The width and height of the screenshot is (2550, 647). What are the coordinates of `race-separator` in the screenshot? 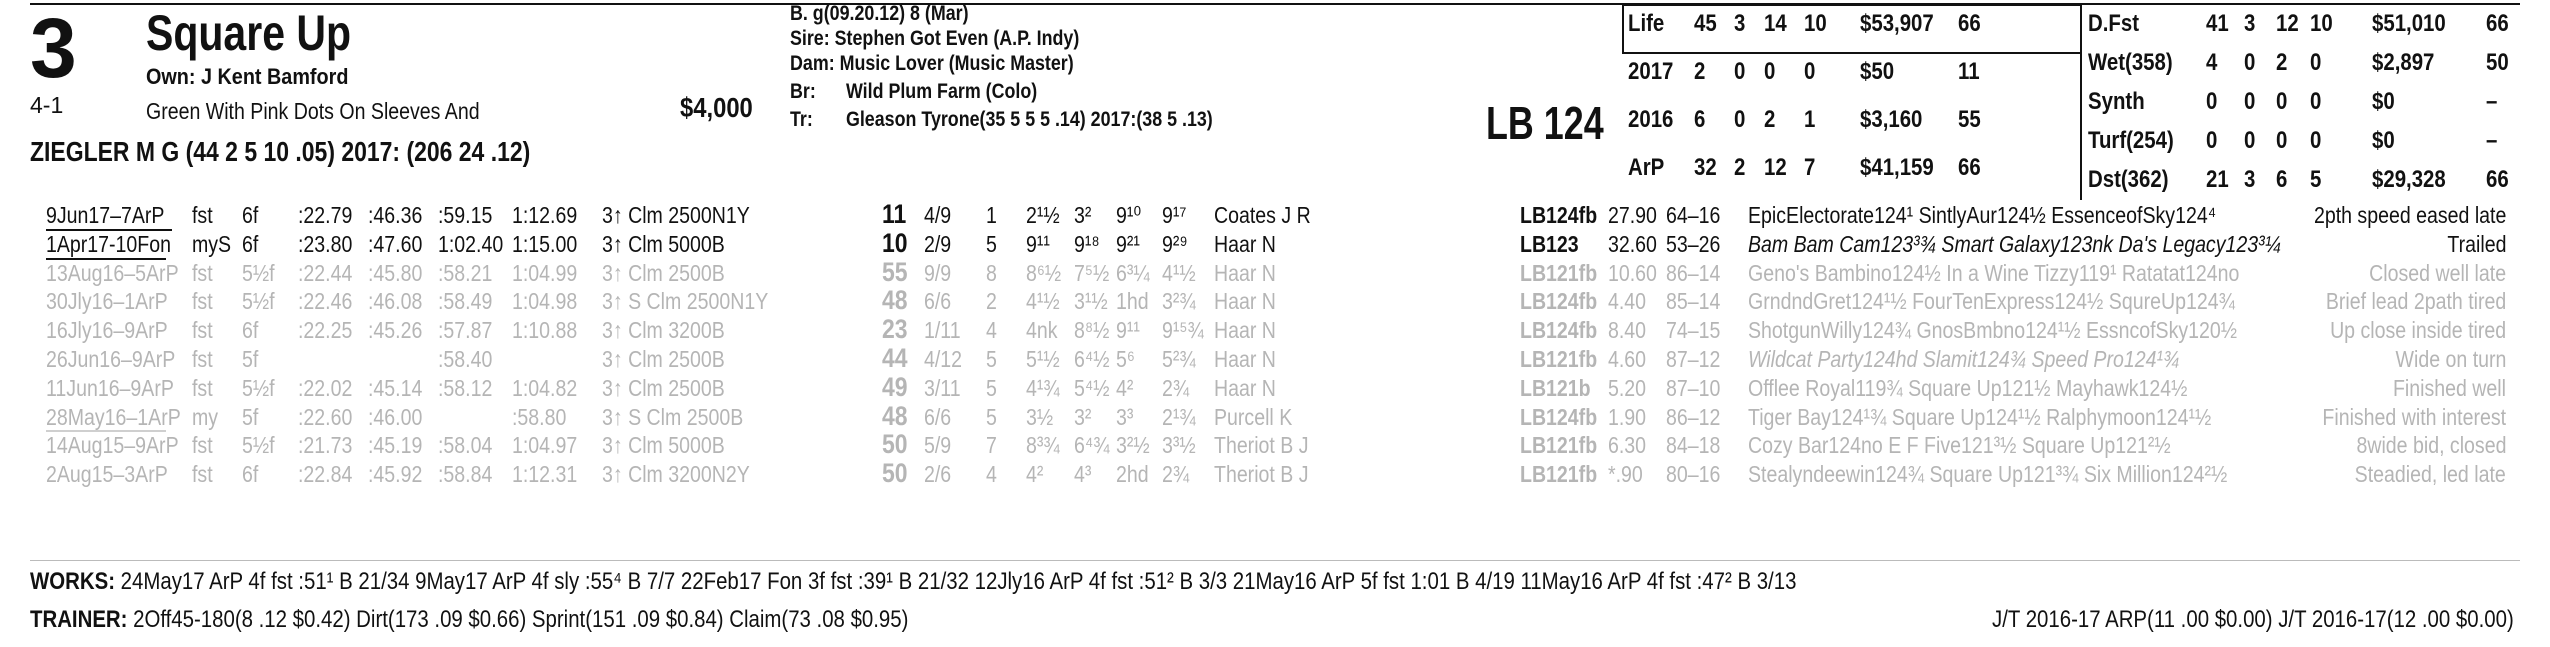 It's located at (109, 229).